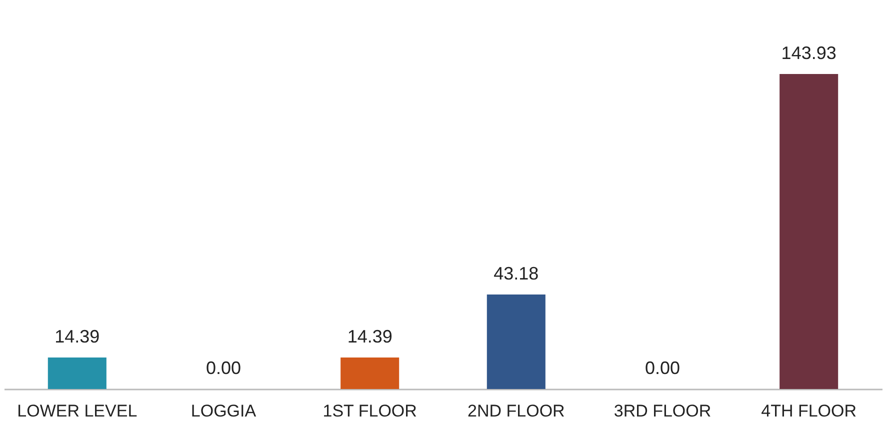 The image size is (886, 425). Describe the element at coordinates (516, 274) in the screenshot. I see `data-label: 43.18` at that location.